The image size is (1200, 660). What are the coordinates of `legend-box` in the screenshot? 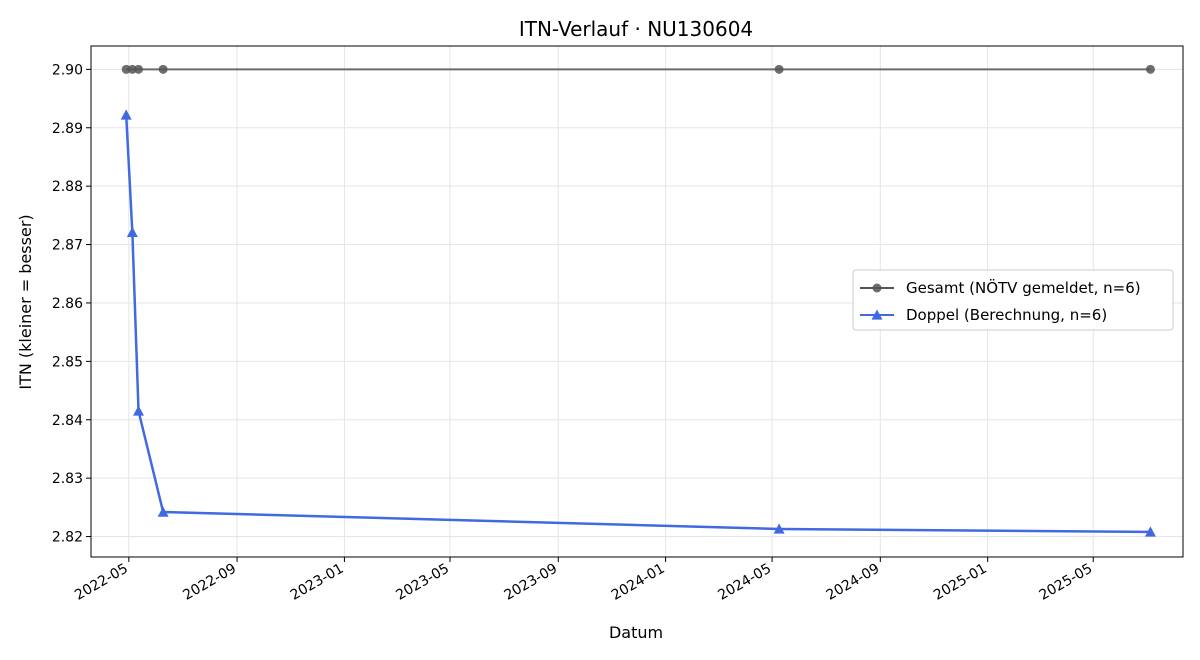 It's located at (1013, 300).